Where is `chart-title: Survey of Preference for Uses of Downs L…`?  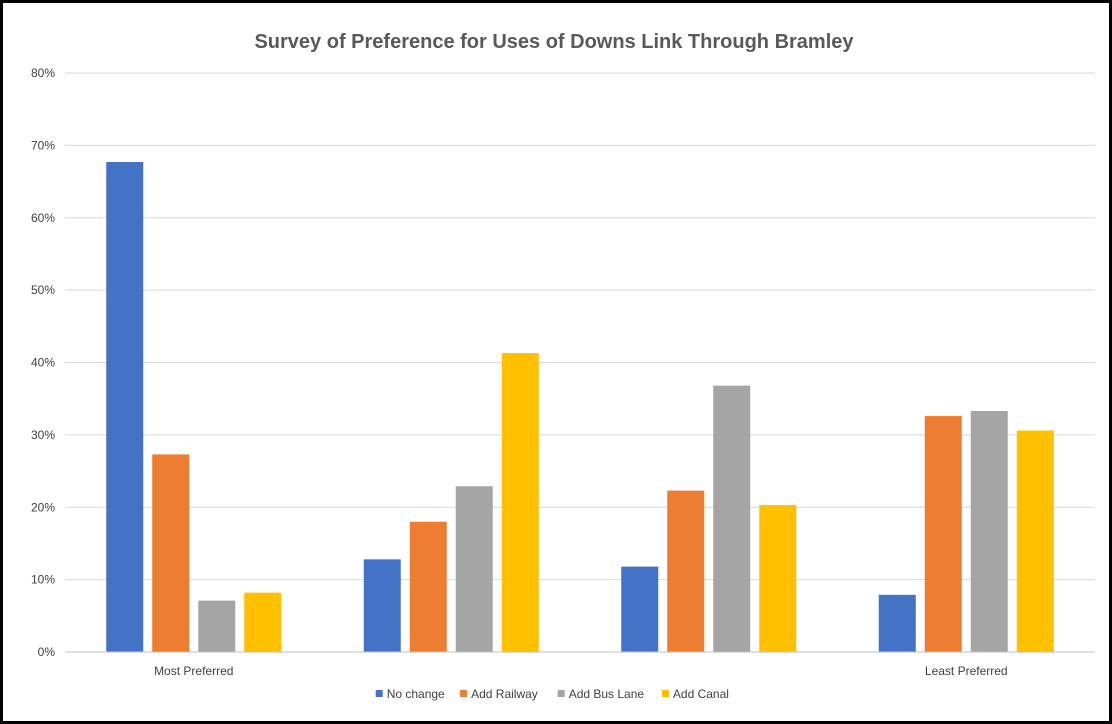
chart-title: Survey of Preference for Uses of Downs L… is located at coordinates (554, 42).